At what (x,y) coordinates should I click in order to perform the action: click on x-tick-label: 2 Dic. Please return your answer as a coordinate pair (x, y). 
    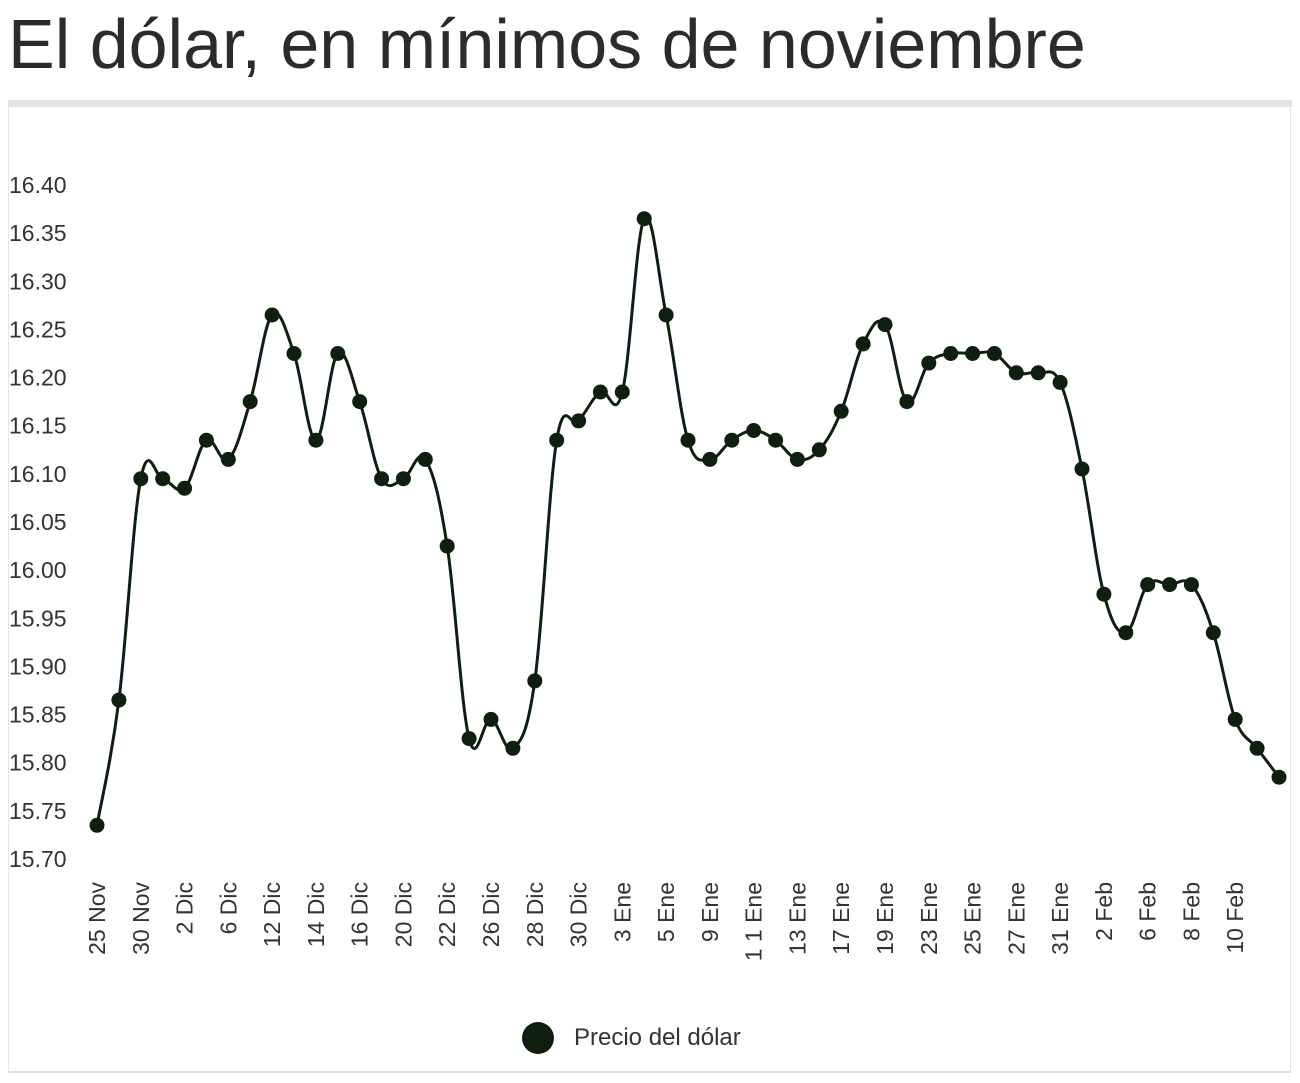
    Looking at the image, I should click on (185, 908).